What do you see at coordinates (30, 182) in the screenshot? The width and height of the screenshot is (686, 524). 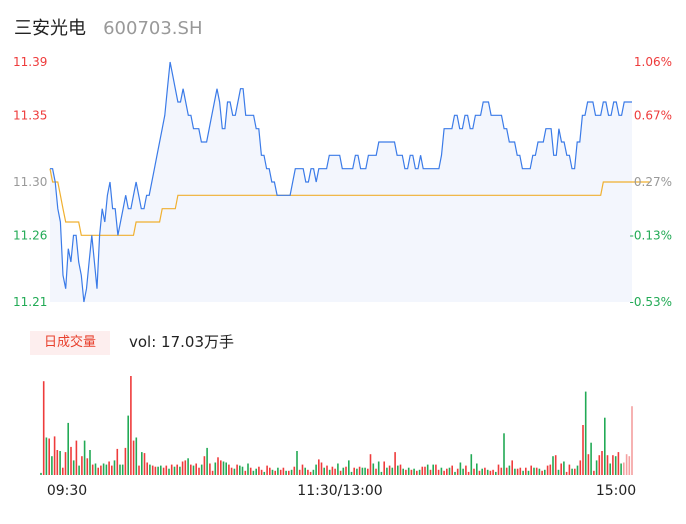 I see `y-tick-price-2: 11.30` at bounding box center [30, 182].